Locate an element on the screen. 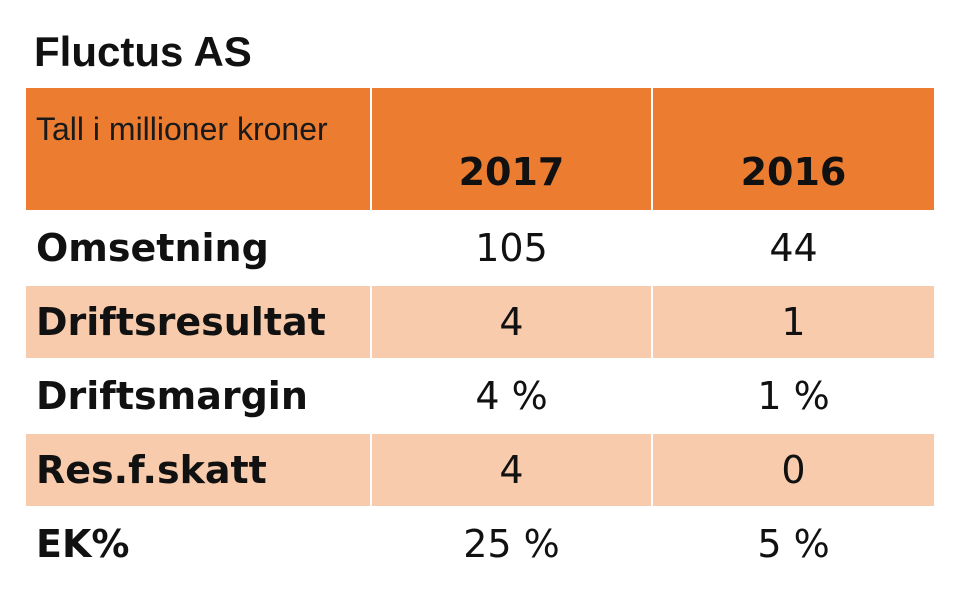 The height and width of the screenshot is (604, 960). table-row: Res.f.skatt 4 0 is located at coordinates (480, 471).